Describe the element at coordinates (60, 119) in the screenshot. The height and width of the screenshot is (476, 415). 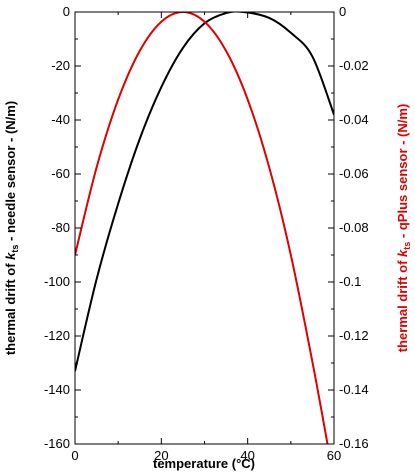
I see `left-y-tick-label: -40` at that location.